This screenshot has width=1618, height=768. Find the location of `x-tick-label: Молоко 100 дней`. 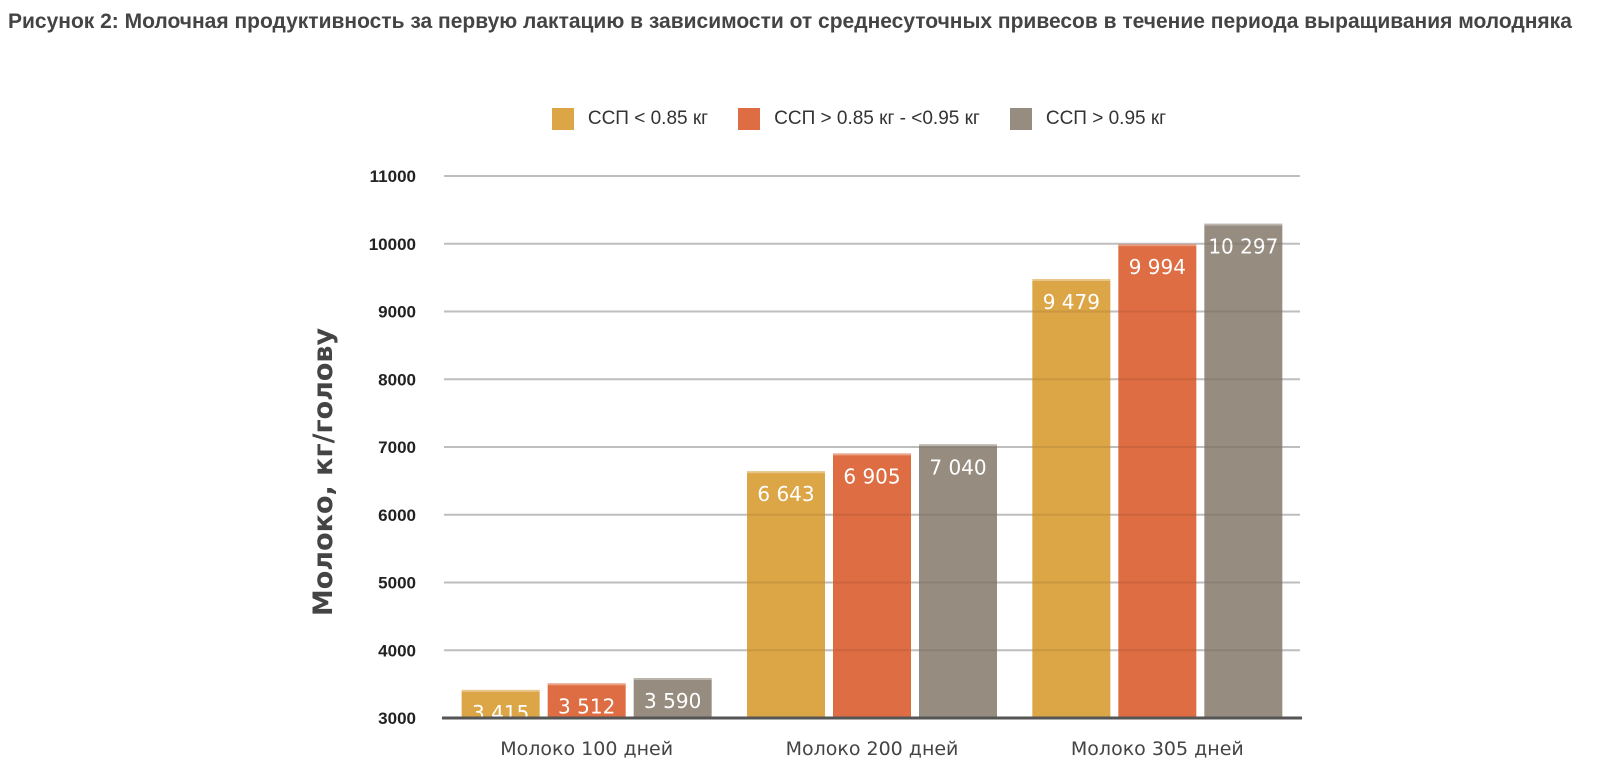

x-tick-label: Молоко 100 дней is located at coordinates (586, 749).